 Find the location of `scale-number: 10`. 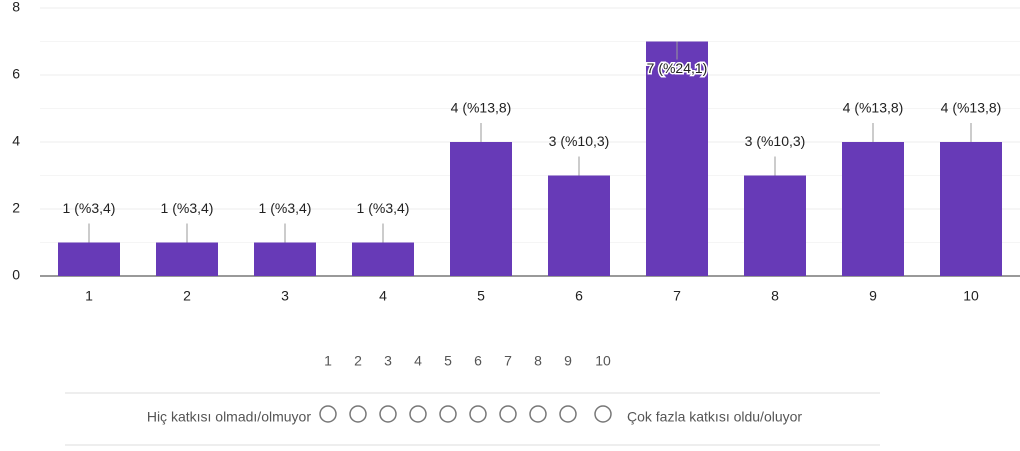

scale-number: 10 is located at coordinates (603, 361).